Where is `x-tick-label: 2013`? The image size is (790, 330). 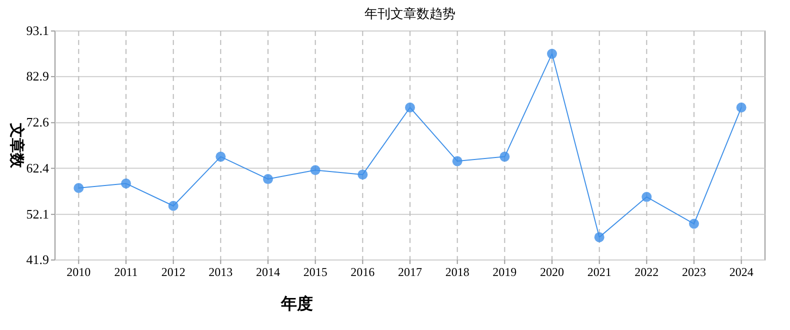
x-tick-label: 2013 is located at coordinates (220, 272).